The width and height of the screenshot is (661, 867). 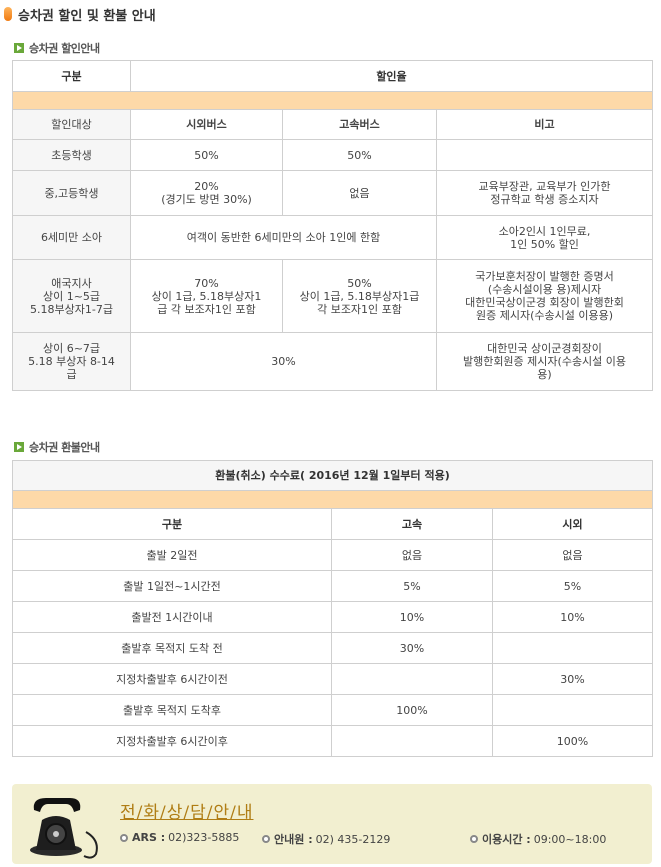 What do you see at coordinates (71, 348) in the screenshot?
I see `cell-line: 상이 6~7급` at bounding box center [71, 348].